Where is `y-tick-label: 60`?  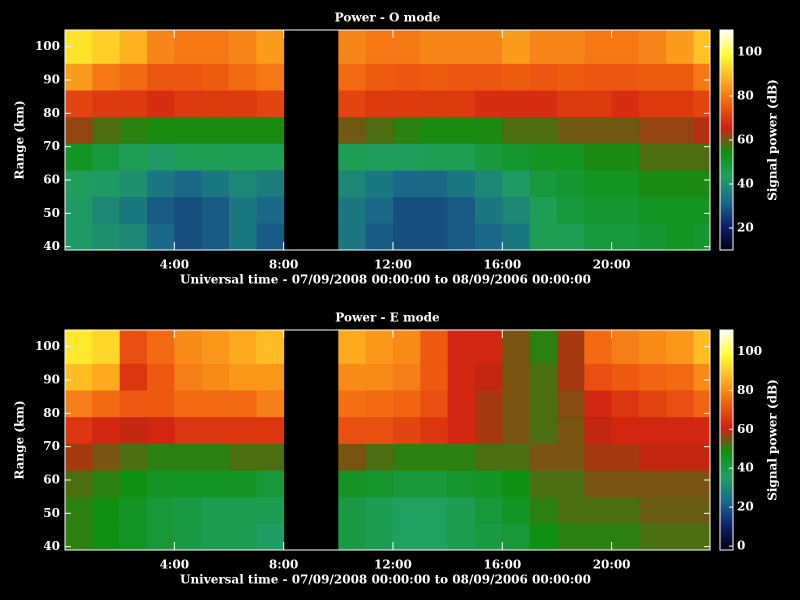 y-tick-label: 60 is located at coordinates (51, 480).